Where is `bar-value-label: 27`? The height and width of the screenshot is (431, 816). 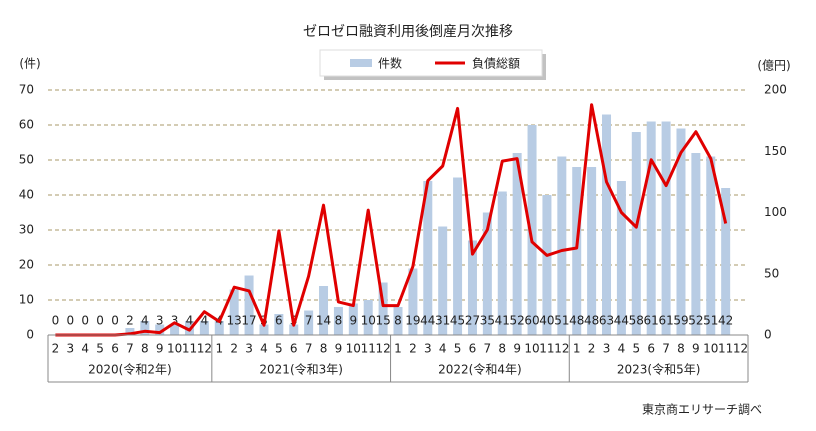 bar-value-label: 27 is located at coordinates (472, 321).